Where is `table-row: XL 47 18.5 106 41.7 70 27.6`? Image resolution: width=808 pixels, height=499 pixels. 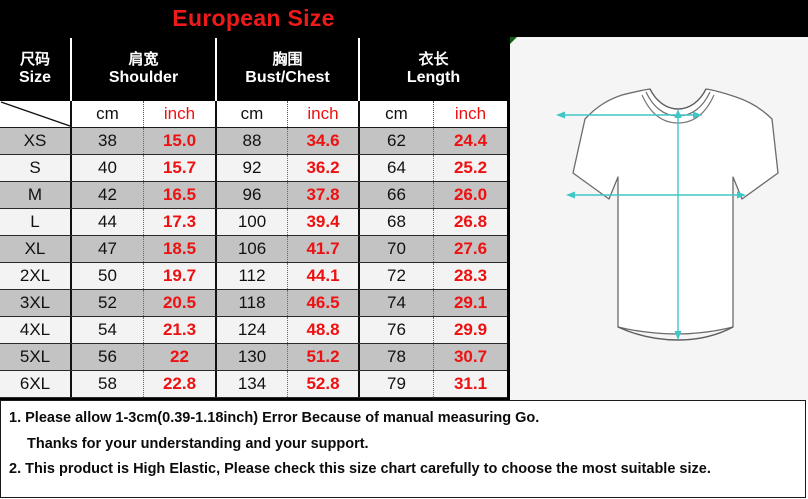
table-row: XL 47 18.5 106 41.7 70 27.6 is located at coordinates (253, 249).